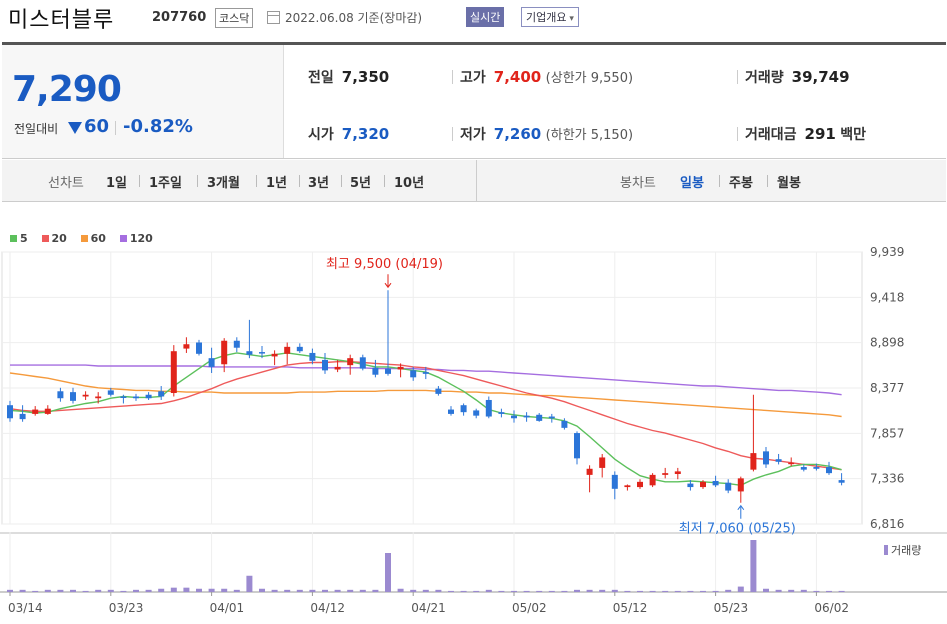 The height and width of the screenshot is (624, 947). I want to click on period-1d: 1일, so click(117, 183).